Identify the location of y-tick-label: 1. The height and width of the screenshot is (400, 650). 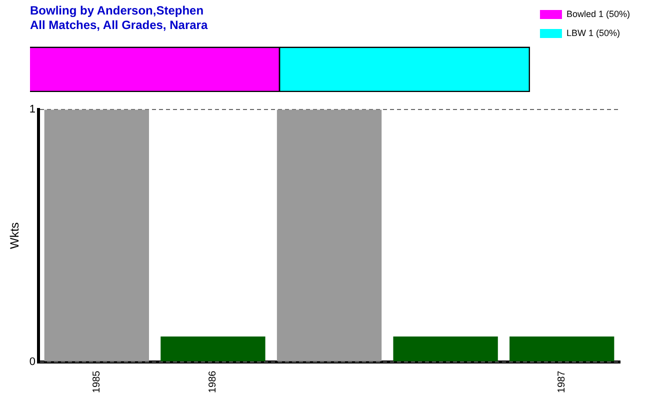
(32, 110).